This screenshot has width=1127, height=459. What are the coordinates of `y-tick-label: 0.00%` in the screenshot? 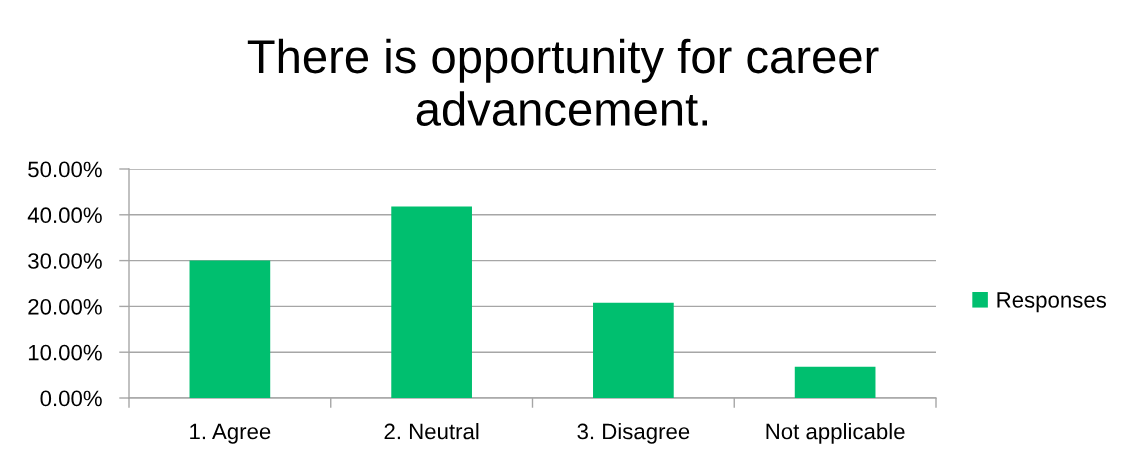 It's located at (71, 398).